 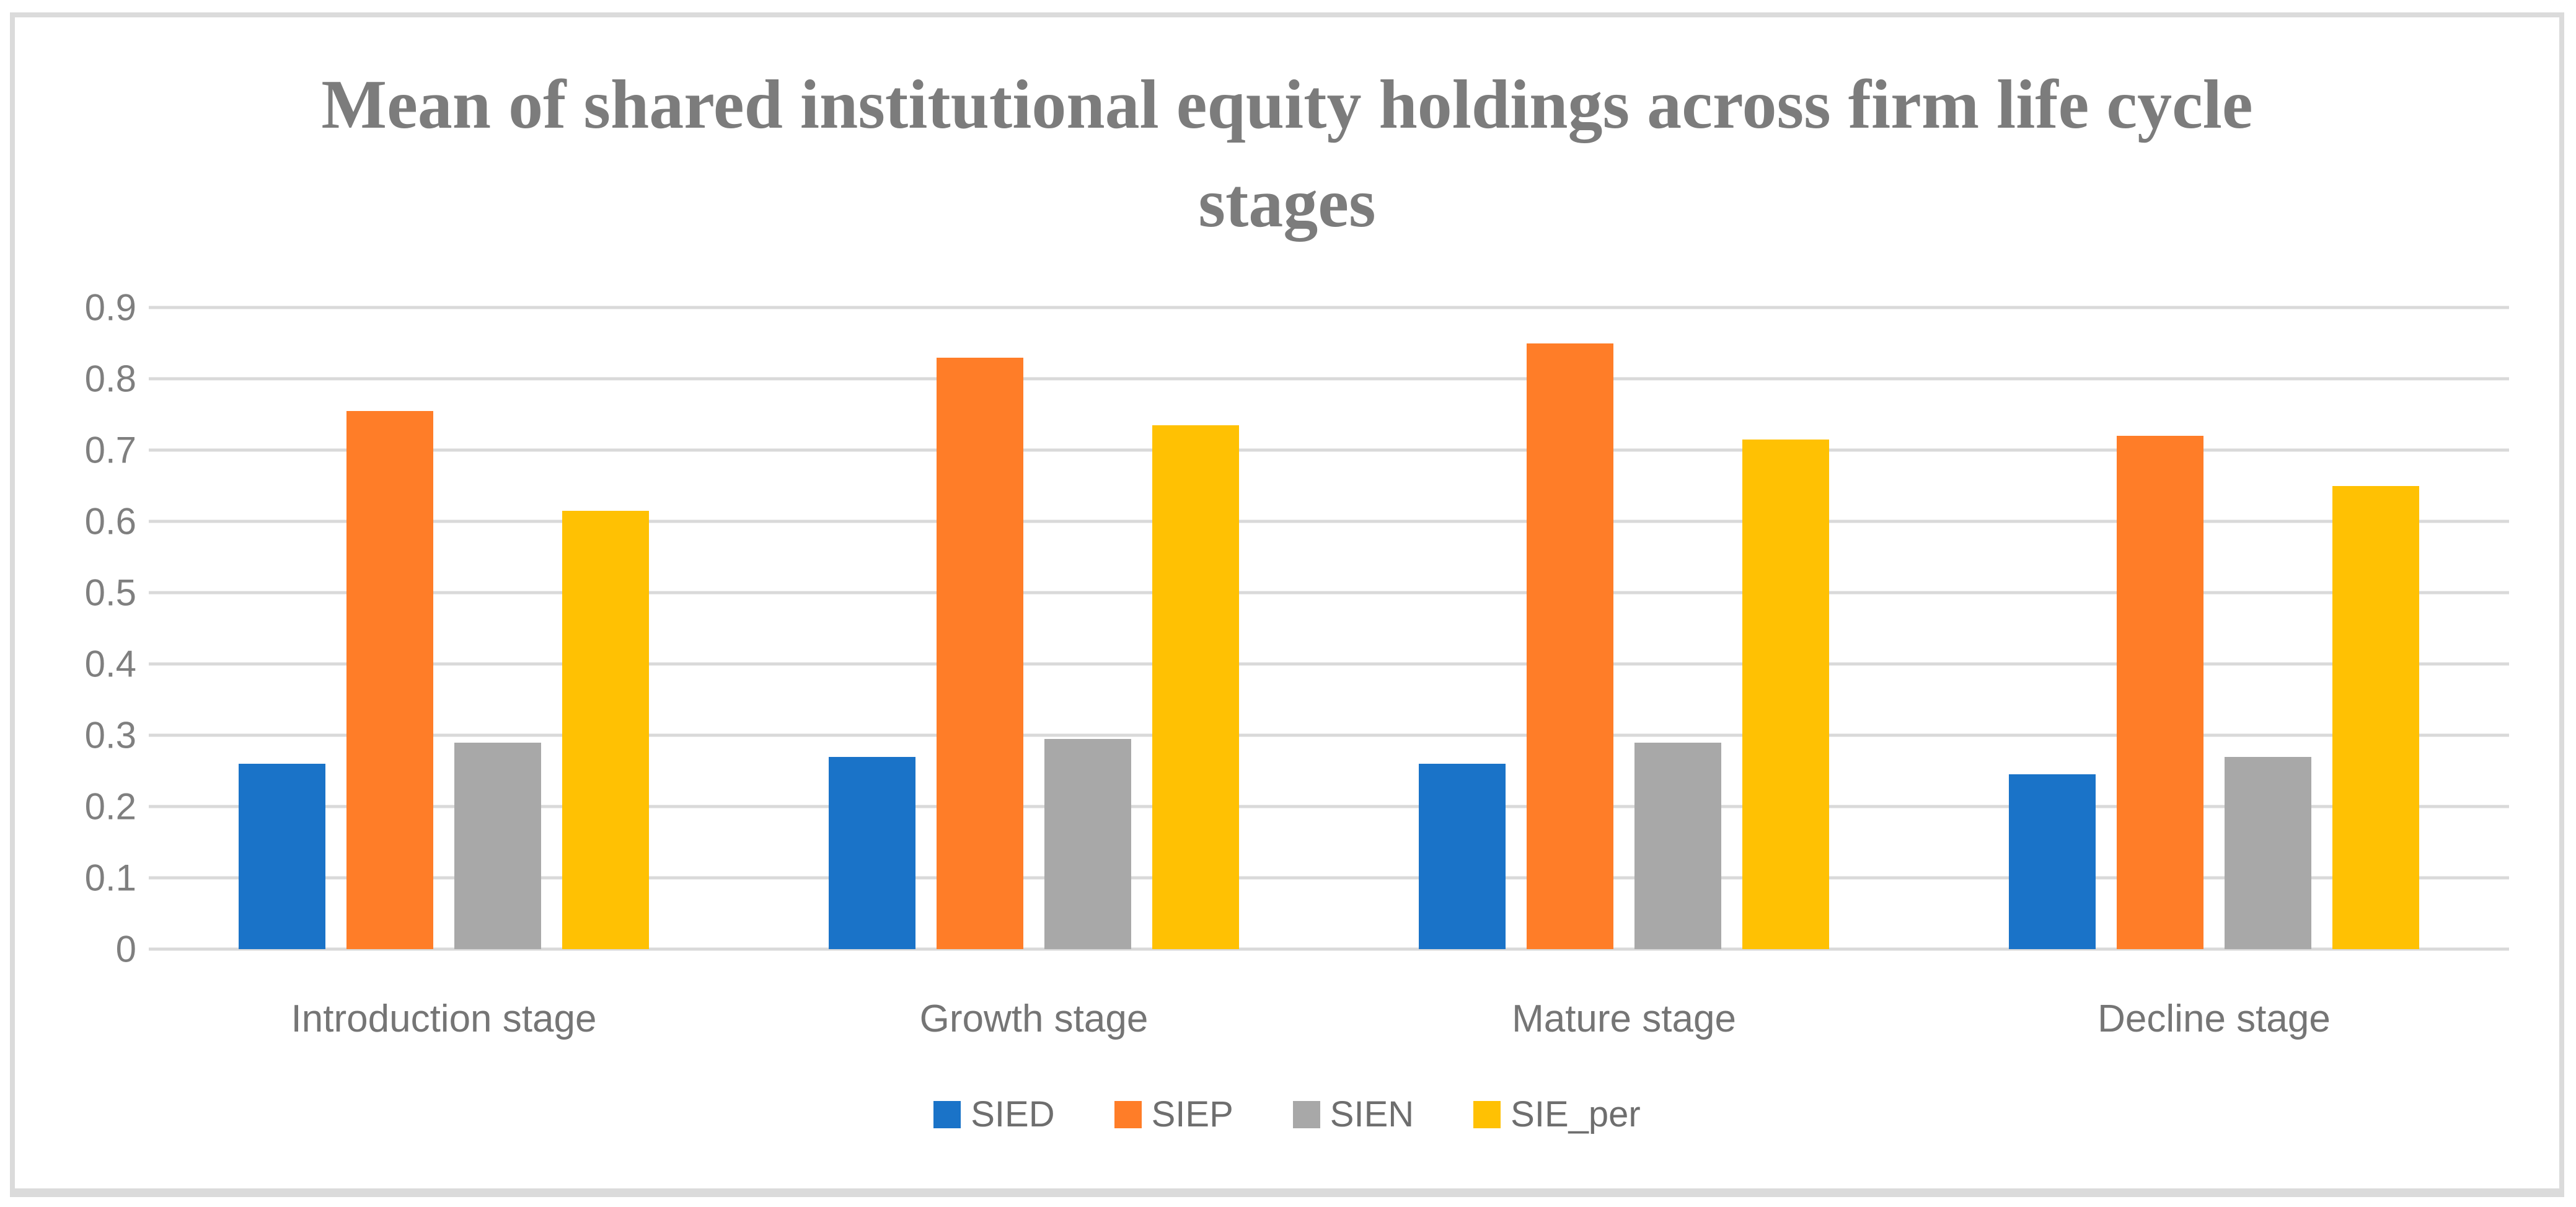 I want to click on x-axis-label: Growth stage, so click(x=1034, y=1018).